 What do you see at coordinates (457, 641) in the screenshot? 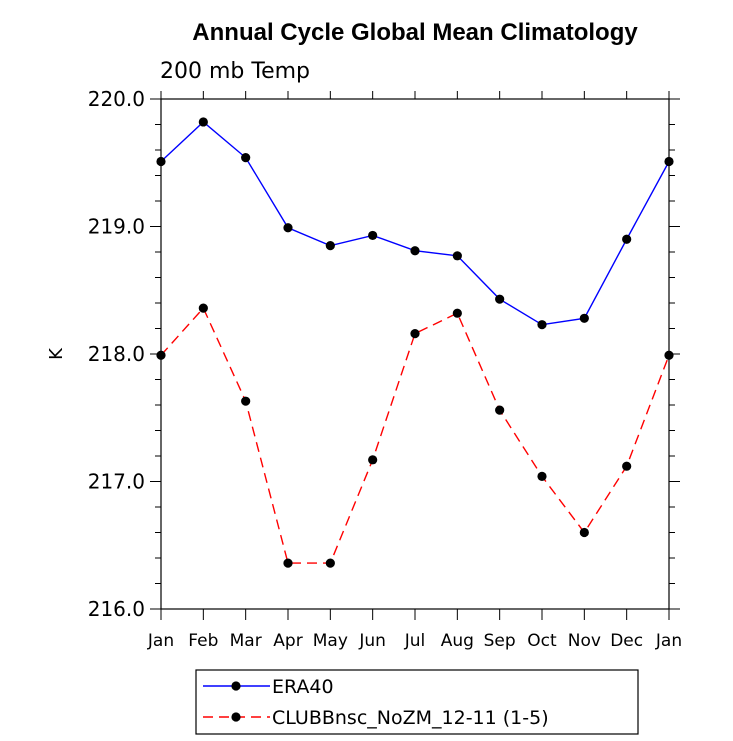
I see `x-tick-label: Aug` at bounding box center [457, 641].